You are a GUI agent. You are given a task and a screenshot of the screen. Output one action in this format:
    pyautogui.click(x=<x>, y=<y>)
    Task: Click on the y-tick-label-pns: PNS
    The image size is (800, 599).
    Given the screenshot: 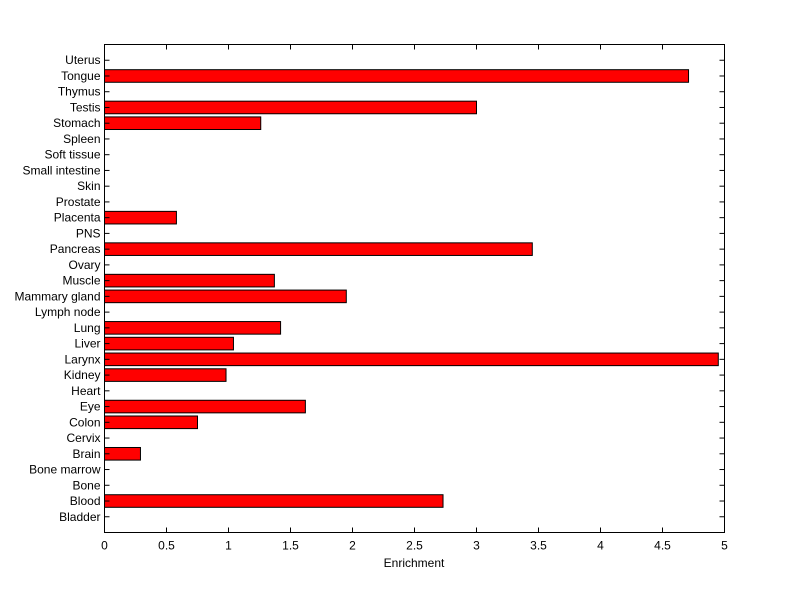 What is the action you would take?
    pyautogui.click(x=88, y=233)
    